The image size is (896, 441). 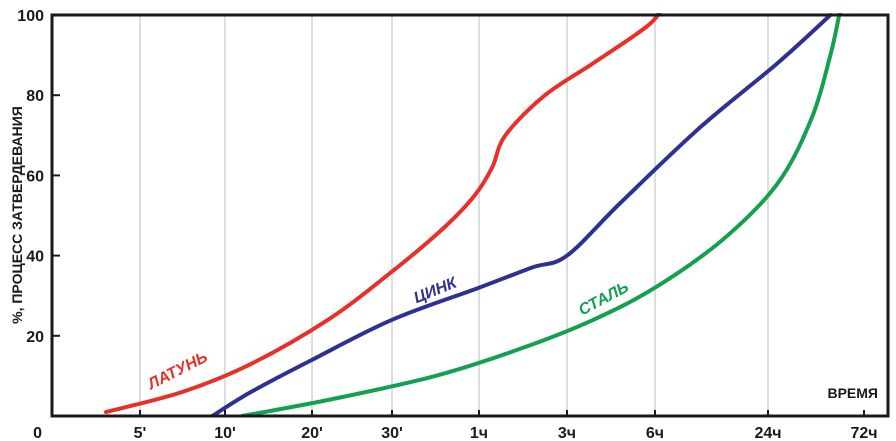 I want to click on y-tick-label: 0, so click(x=37, y=433).